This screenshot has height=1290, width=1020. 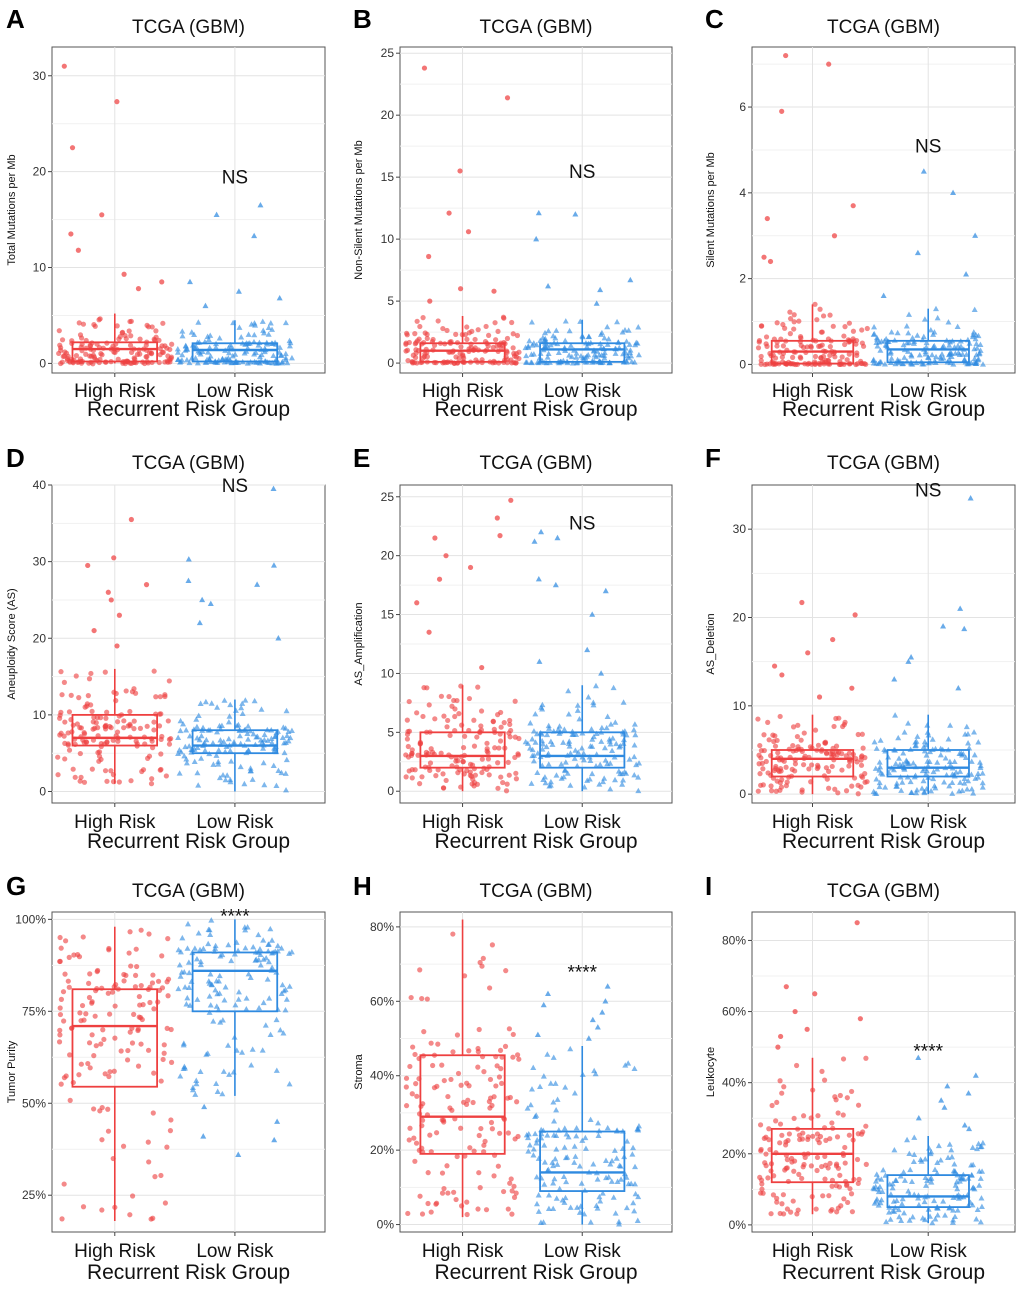 I want to click on panel-letter: G, so click(x=16, y=886).